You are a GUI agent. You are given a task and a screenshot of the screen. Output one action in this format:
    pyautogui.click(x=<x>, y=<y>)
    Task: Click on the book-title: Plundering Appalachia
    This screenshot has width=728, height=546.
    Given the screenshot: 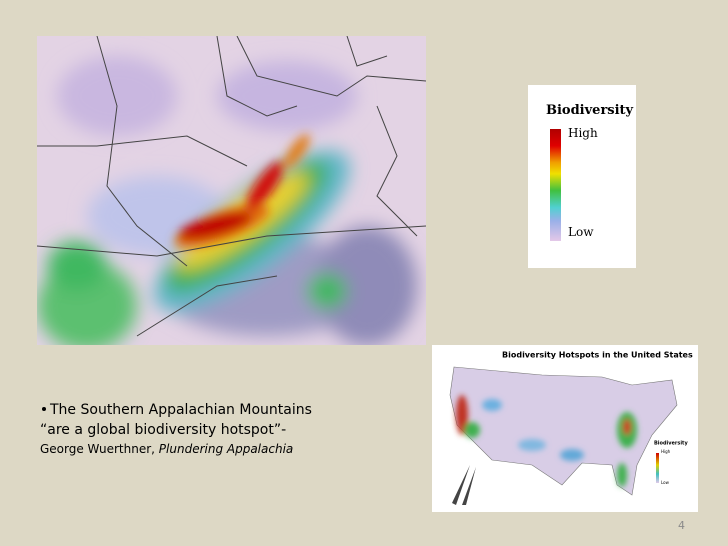 What is the action you would take?
    pyautogui.click(x=226, y=449)
    